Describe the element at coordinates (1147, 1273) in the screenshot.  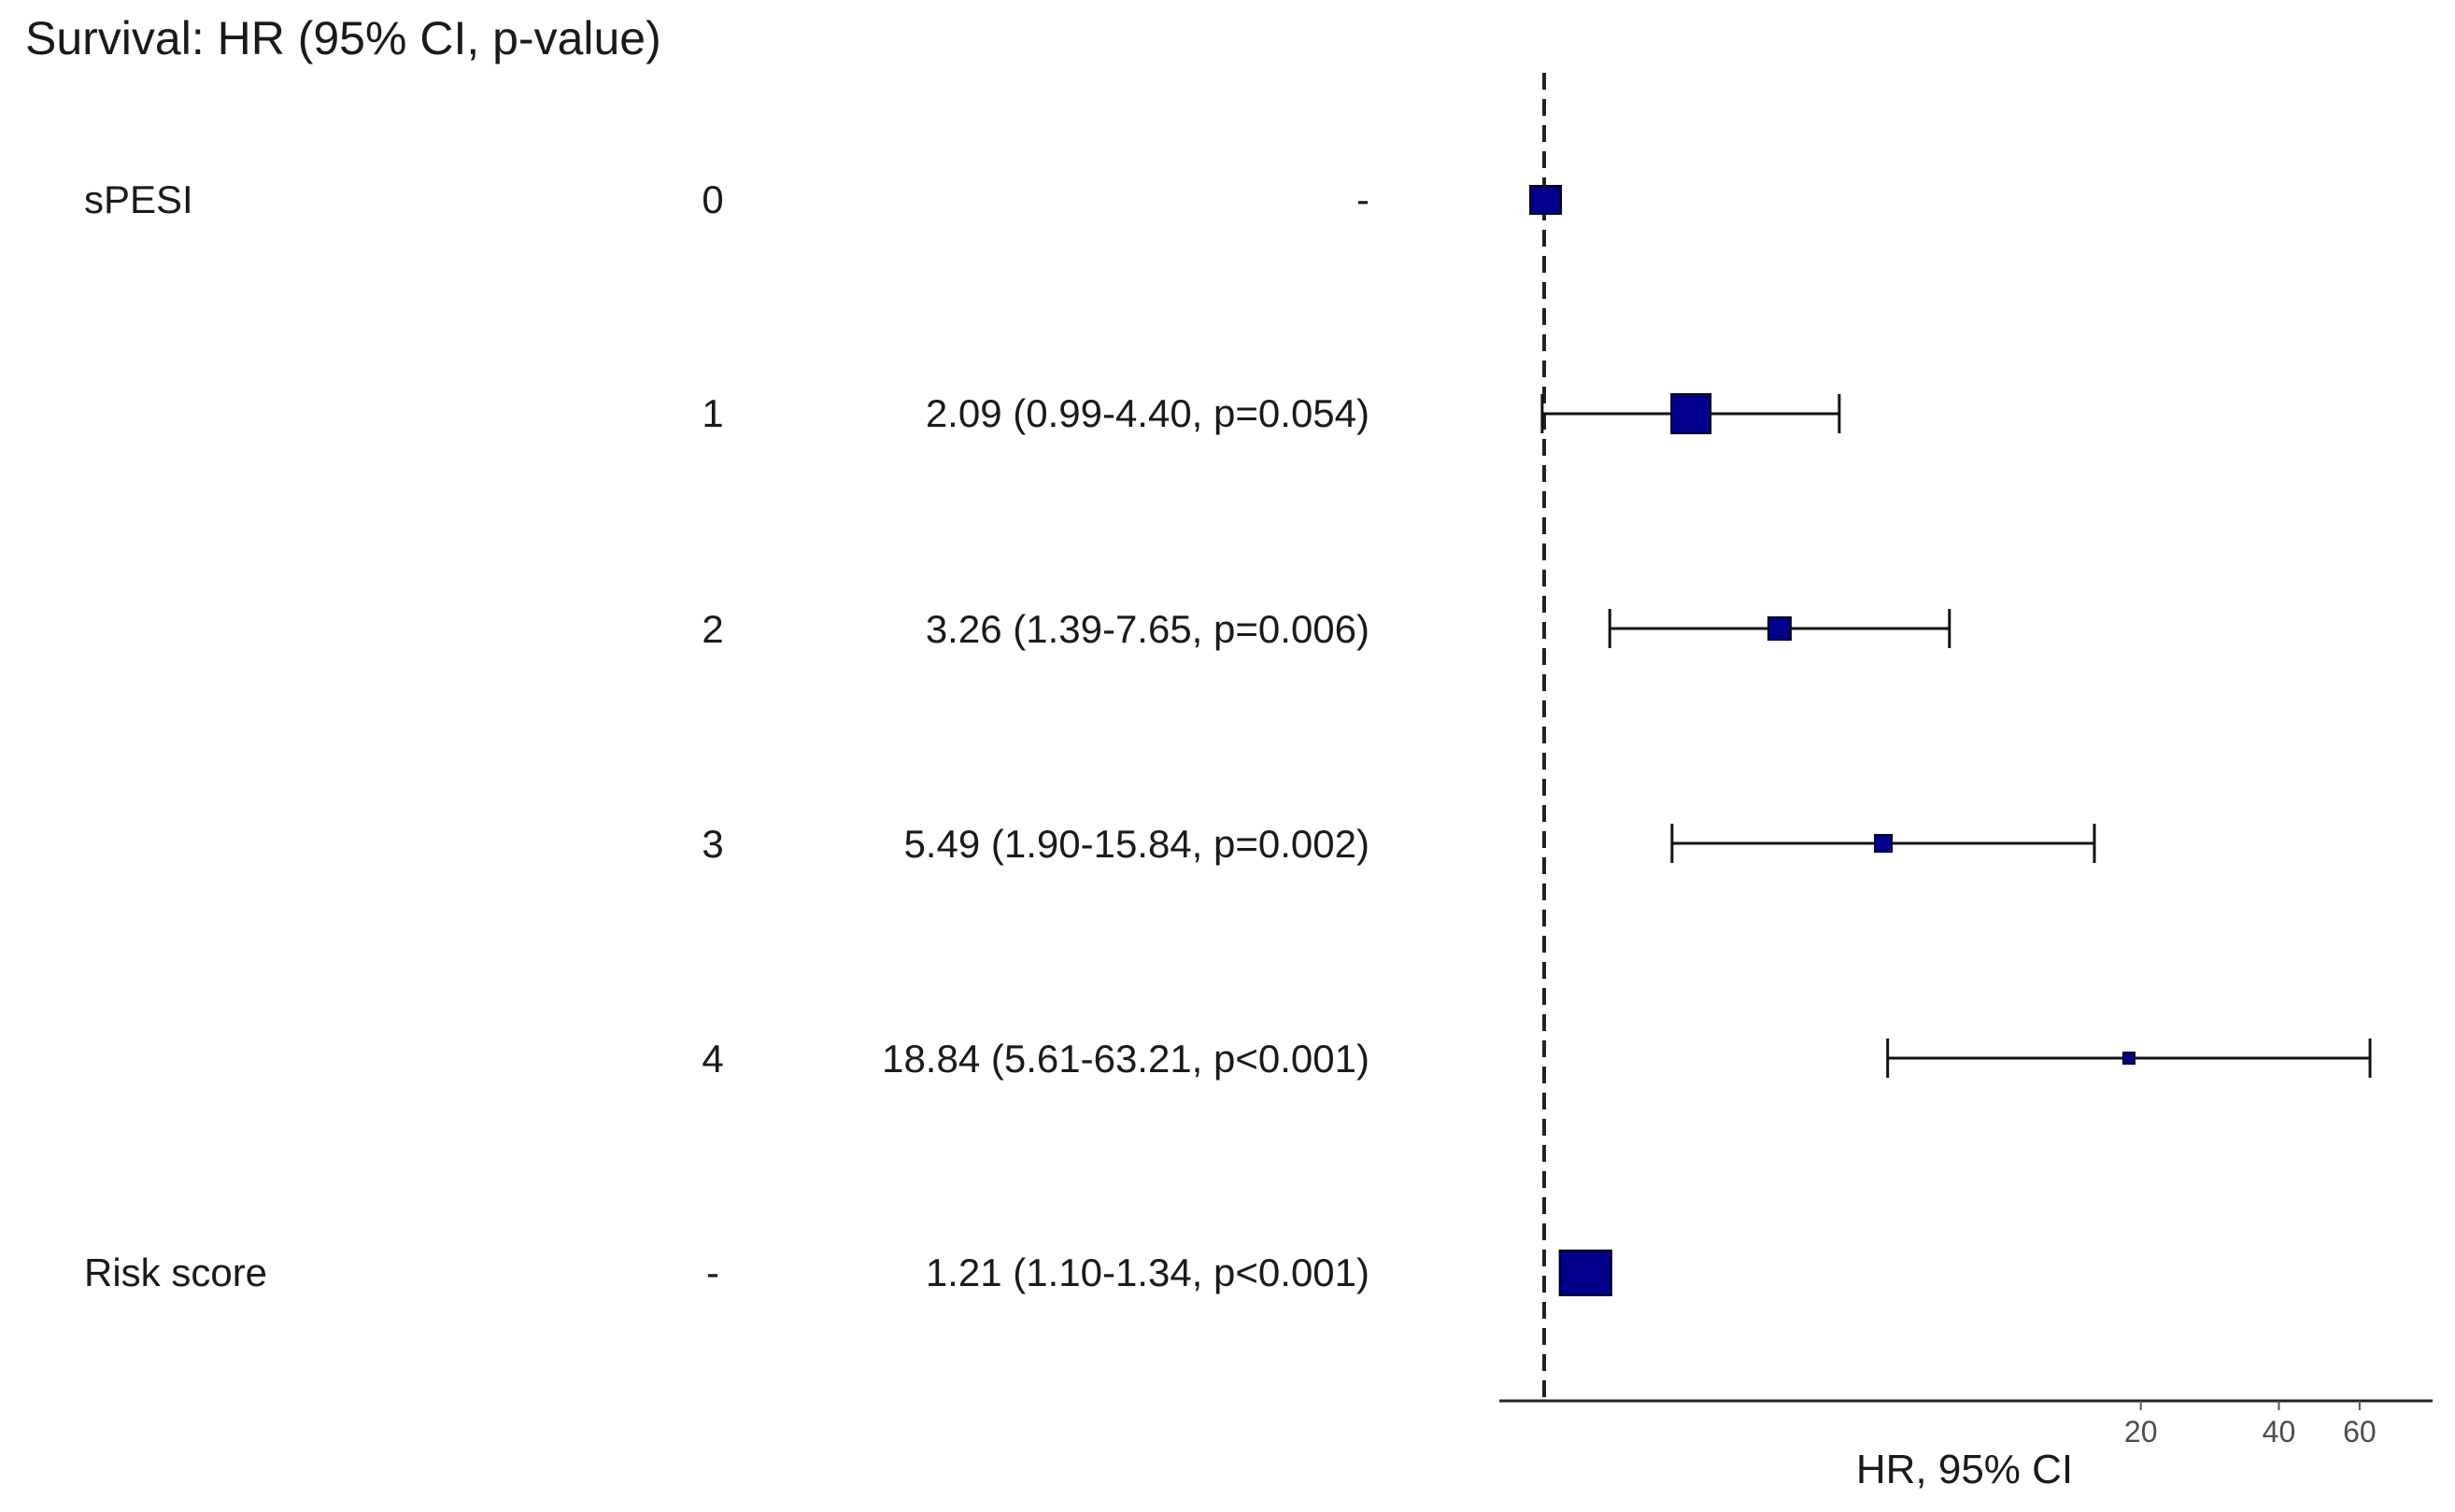
I see `row-estimate-text: 1.21 (1.10-1.34, p<0.001)` at that location.